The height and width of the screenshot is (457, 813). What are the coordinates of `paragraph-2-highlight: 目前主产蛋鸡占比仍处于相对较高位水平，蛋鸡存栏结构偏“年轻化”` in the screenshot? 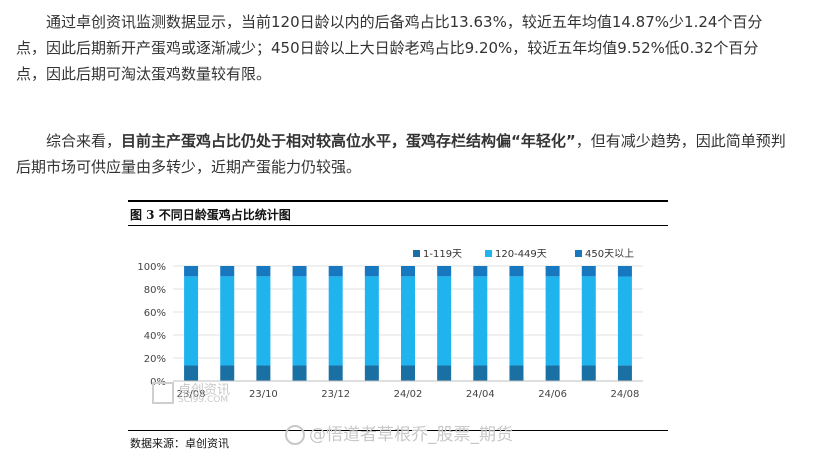 It's located at (348, 141).